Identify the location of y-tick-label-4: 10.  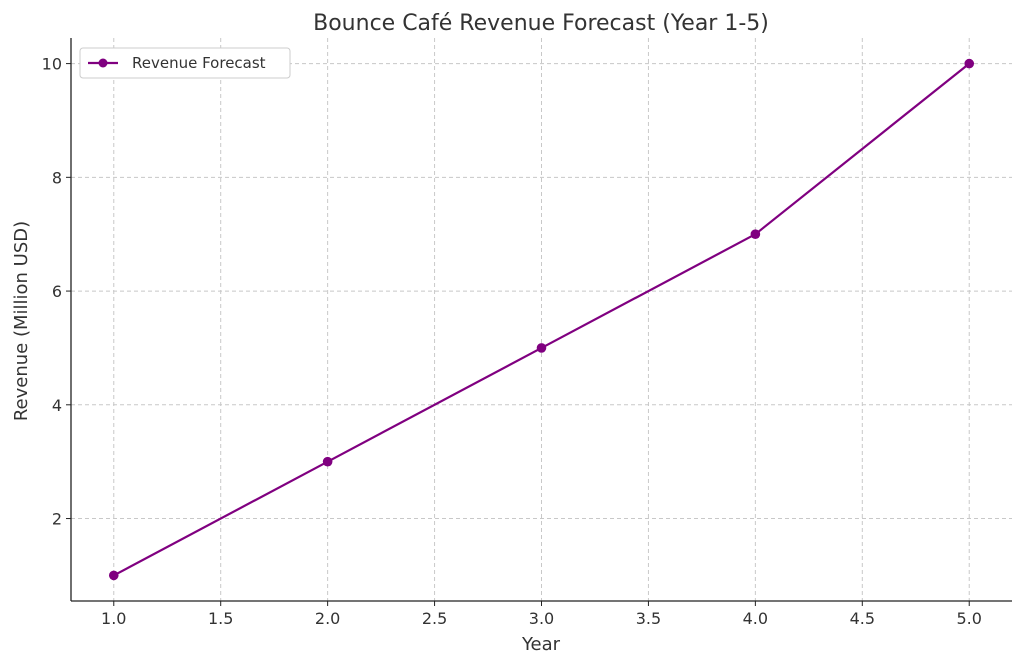
(52, 64).